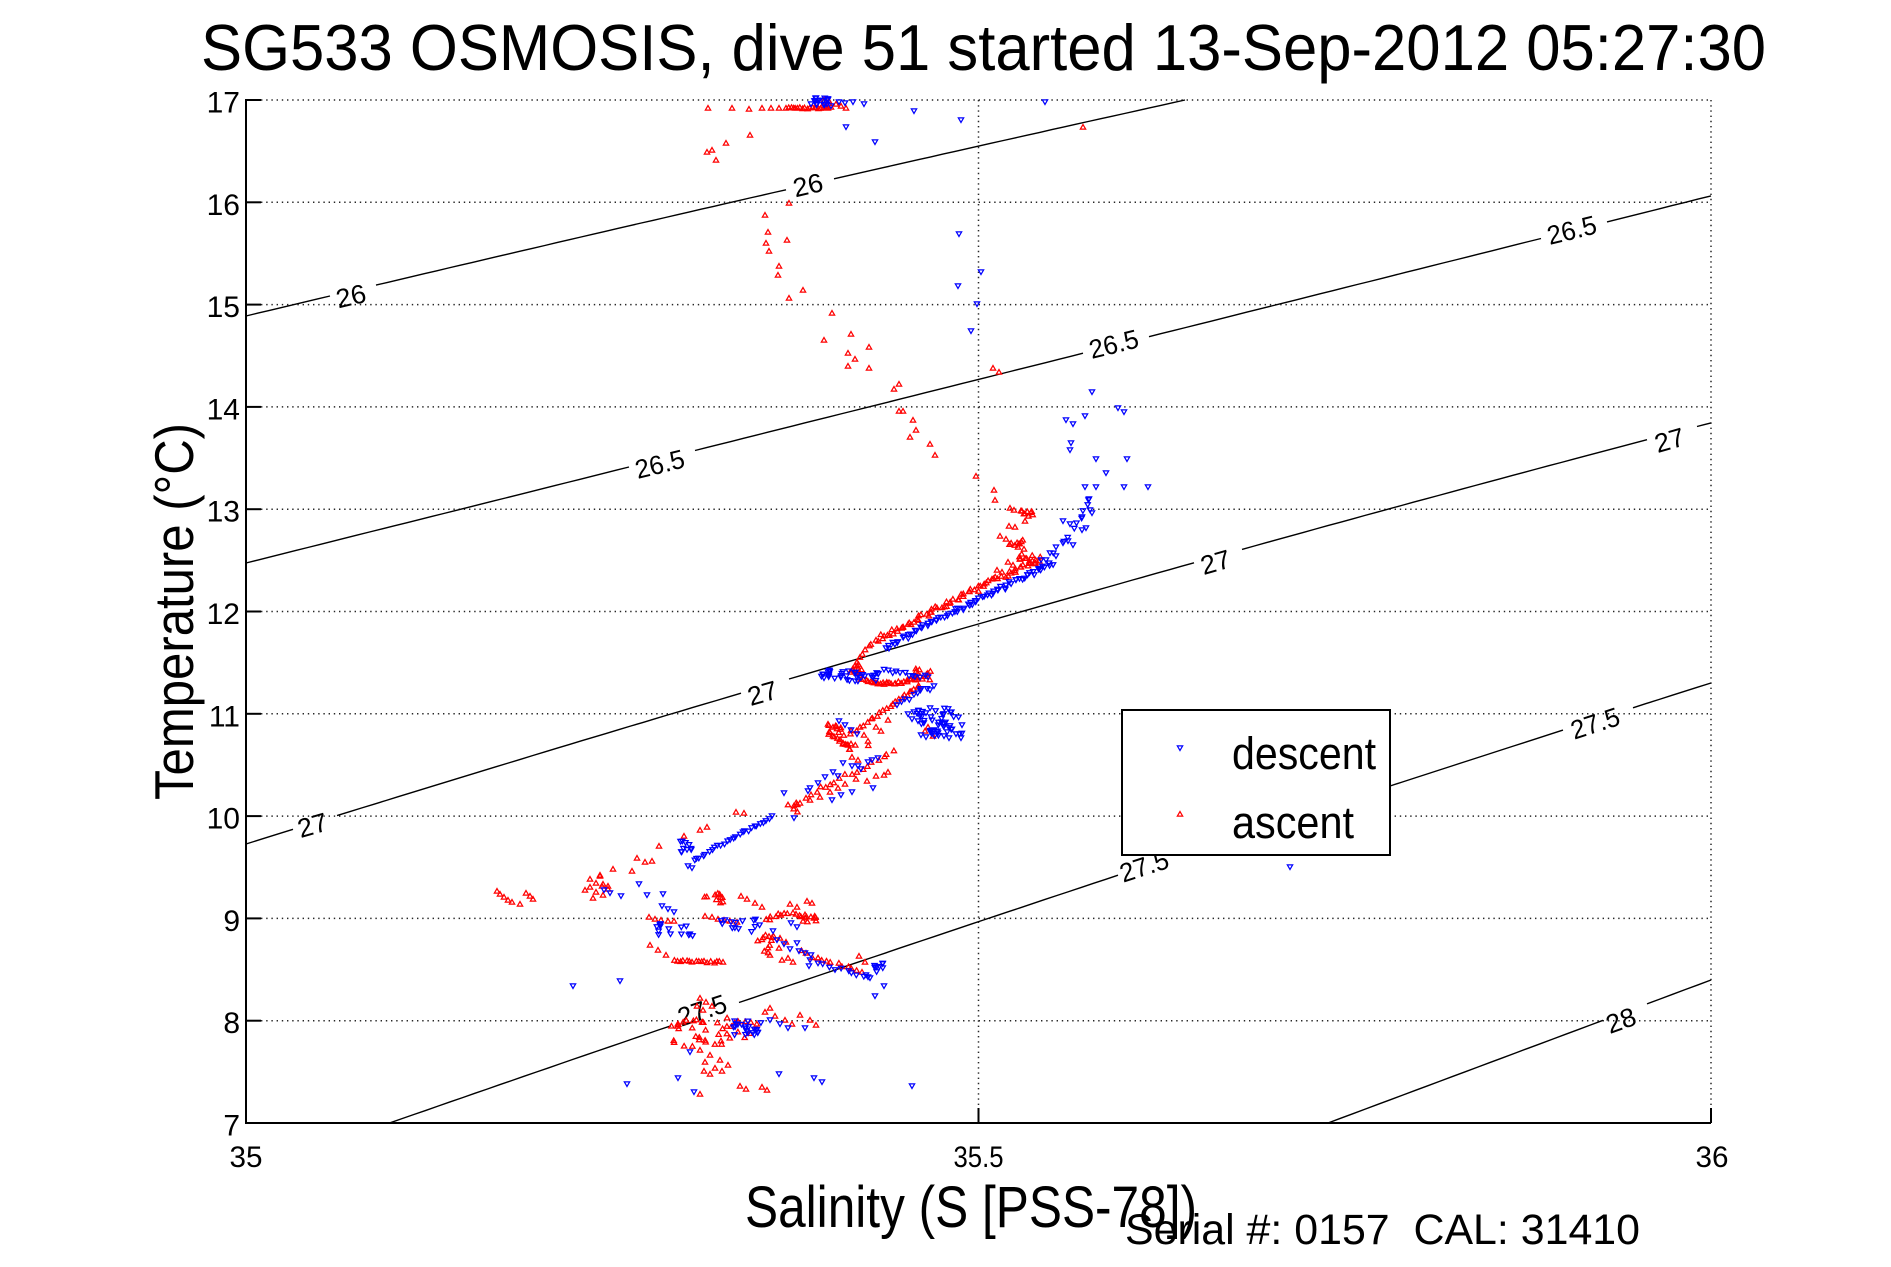  What do you see at coordinates (223, 307) in the screenshot?
I see `svg-text: 15` at bounding box center [223, 307].